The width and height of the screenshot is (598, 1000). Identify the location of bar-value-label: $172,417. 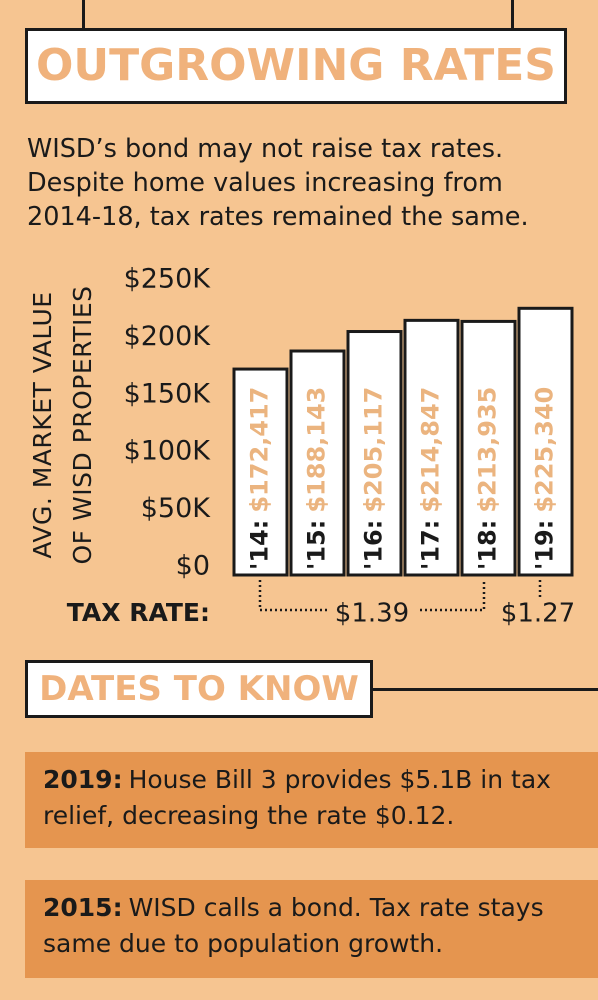
(260, 450).